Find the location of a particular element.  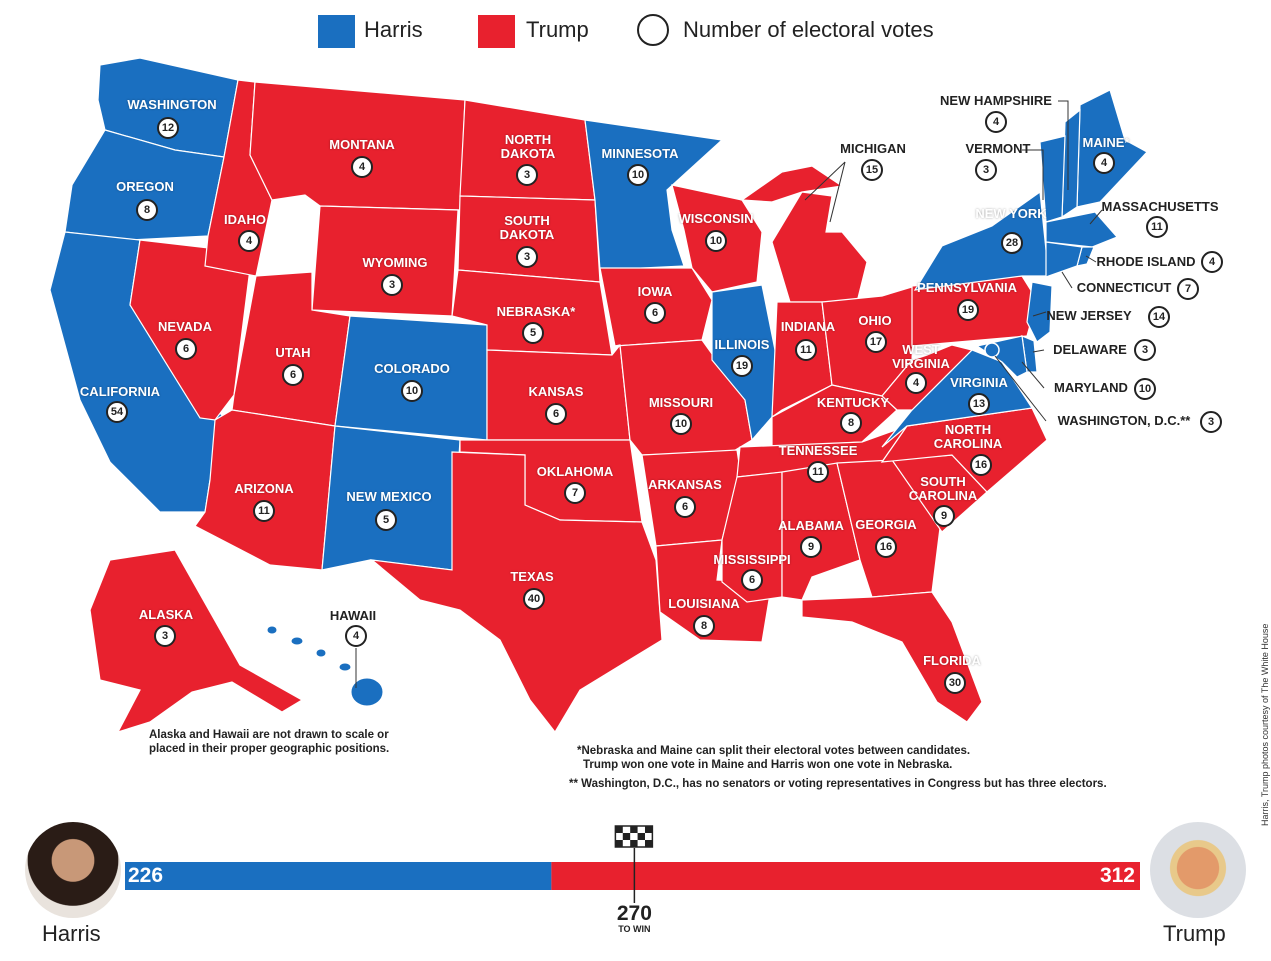

state-label: OREGON is located at coordinates (145, 186).